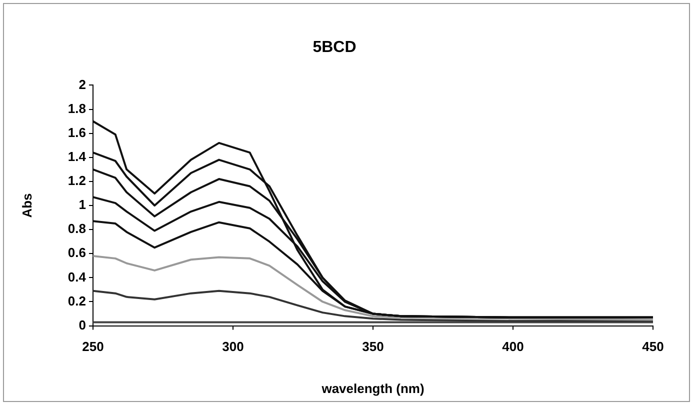 The height and width of the screenshot is (405, 693). What do you see at coordinates (373, 346) in the screenshot?
I see `x-tick-label: 350` at bounding box center [373, 346].